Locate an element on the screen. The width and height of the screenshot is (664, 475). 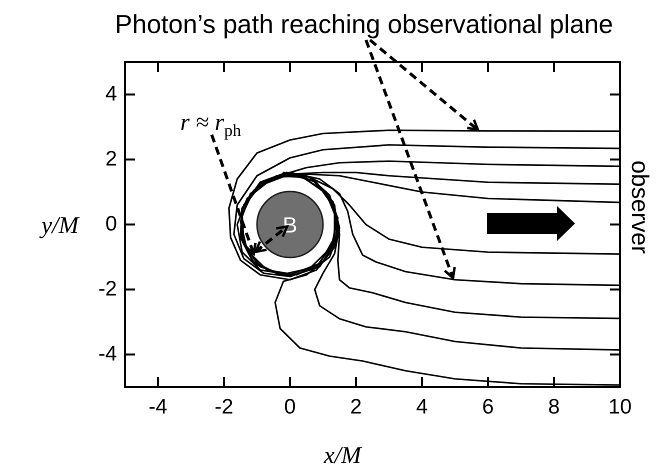
x-axis-title: x/M is located at coordinates (343, 456).